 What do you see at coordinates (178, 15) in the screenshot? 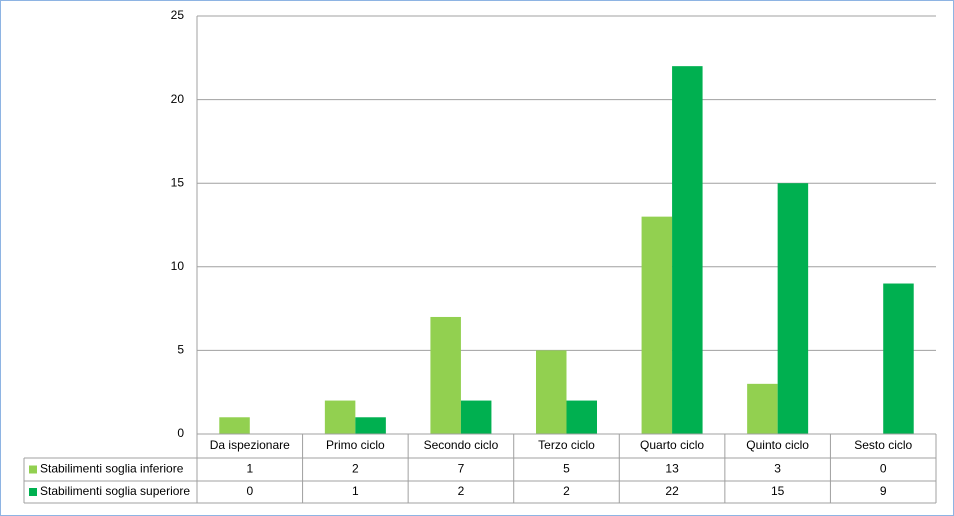
I see `y-tick-label: 25` at bounding box center [178, 15].